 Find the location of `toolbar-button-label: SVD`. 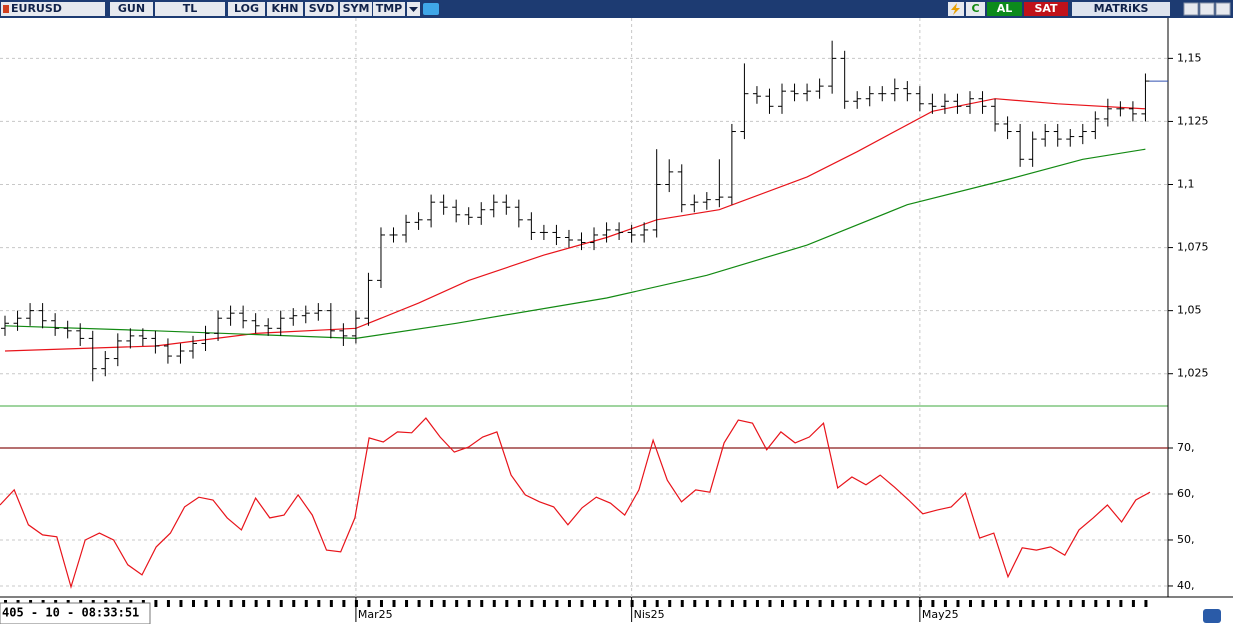

toolbar-button-label: SVD is located at coordinates (322, 8).